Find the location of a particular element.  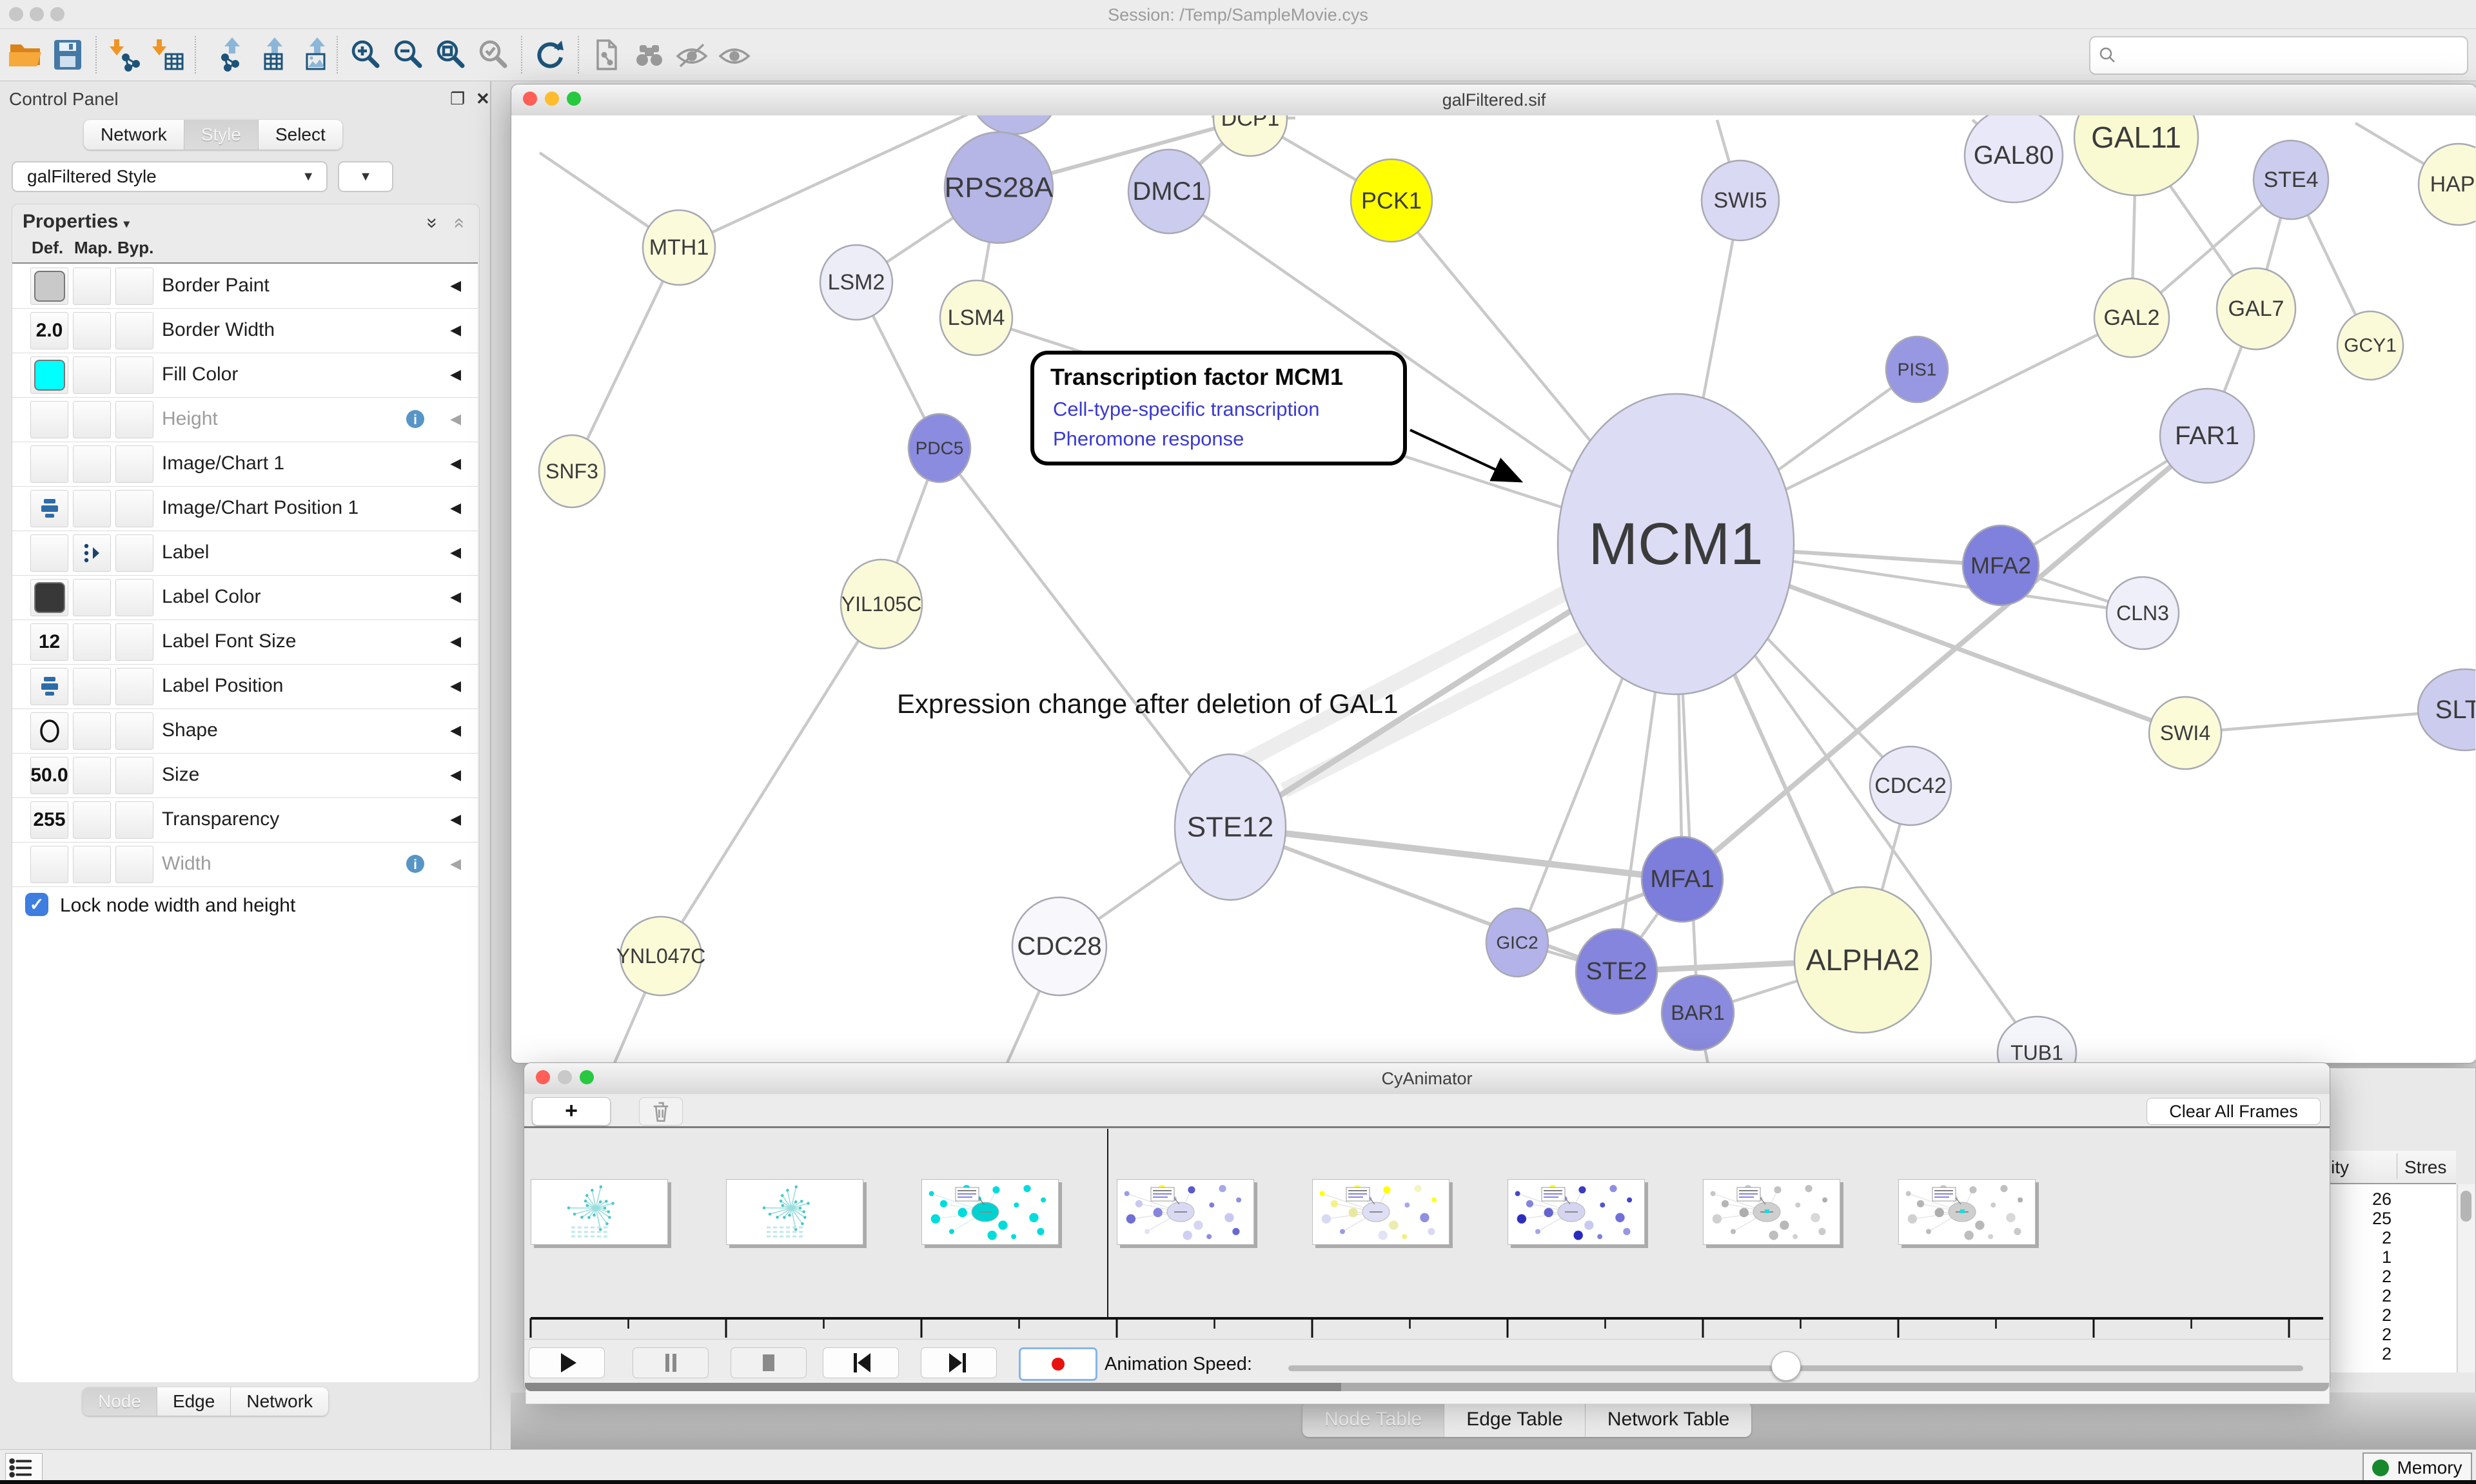

frame-thumbnail-5s is located at coordinates (1576, 1212).